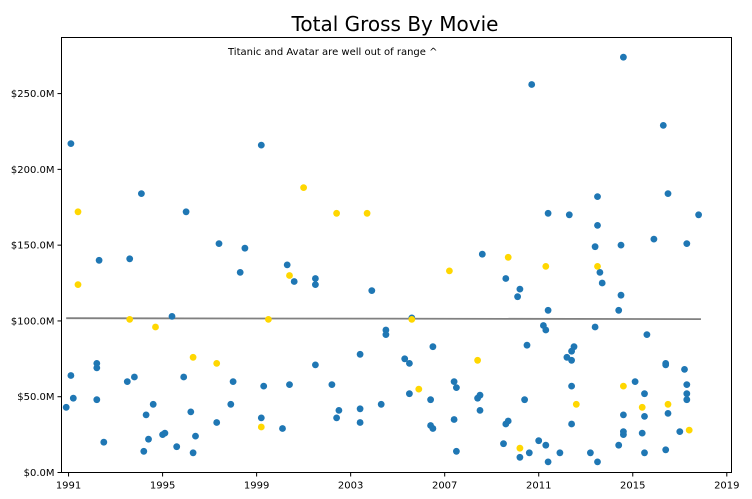 This screenshot has height=499, width=752. Describe the element at coordinates (632, 486) in the screenshot. I see `x-tick-label: 2015` at that location.